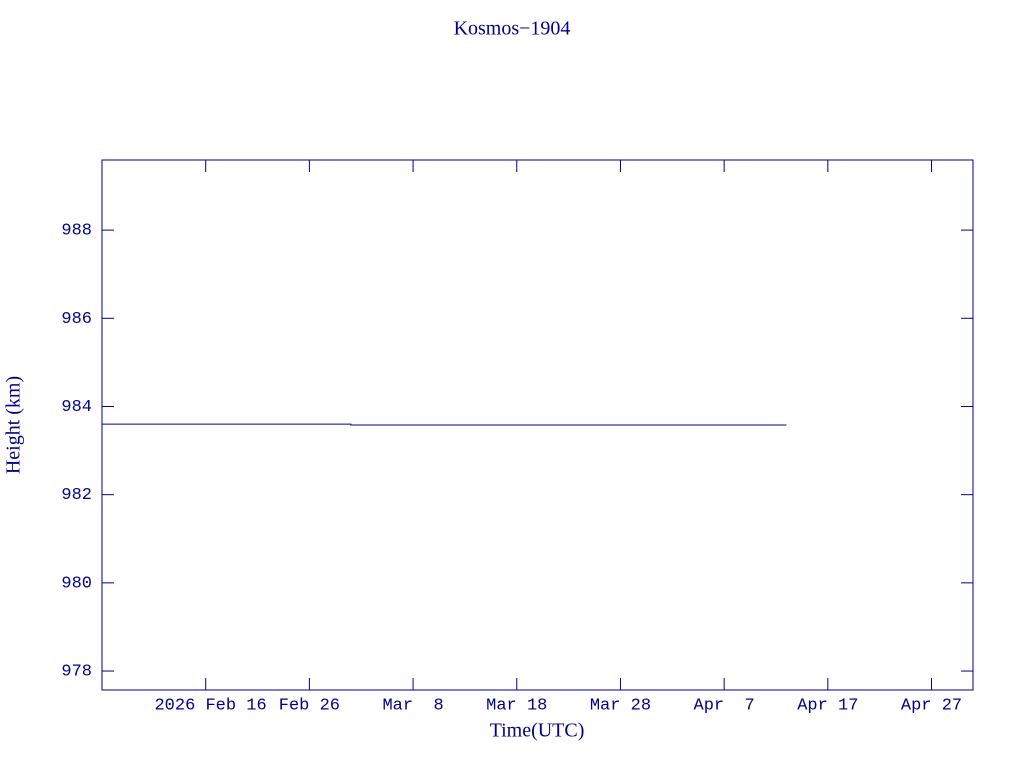 The width and height of the screenshot is (1024, 768). What do you see at coordinates (444, 424) in the screenshot?
I see `data-line` at bounding box center [444, 424].